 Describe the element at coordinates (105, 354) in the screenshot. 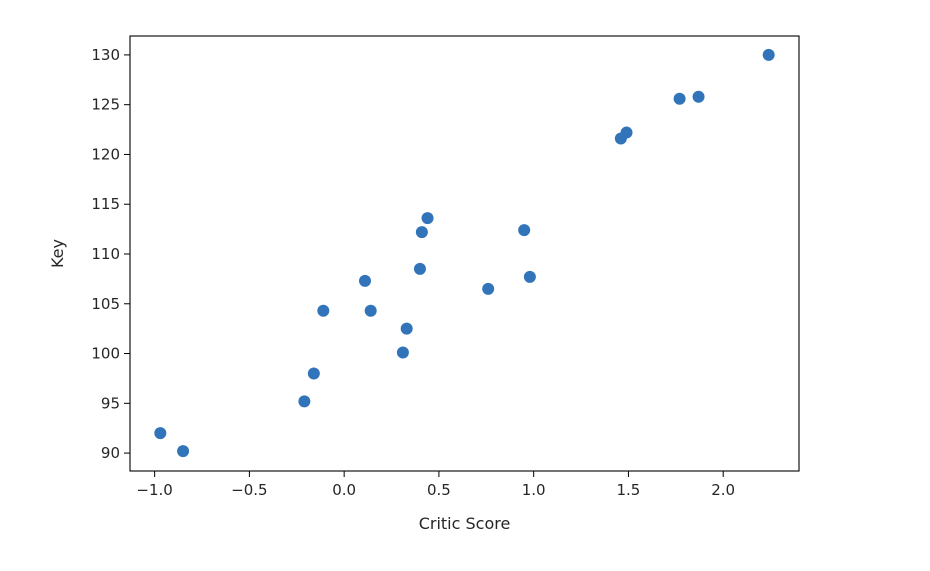

I see `y-tick-label: 100` at that location.